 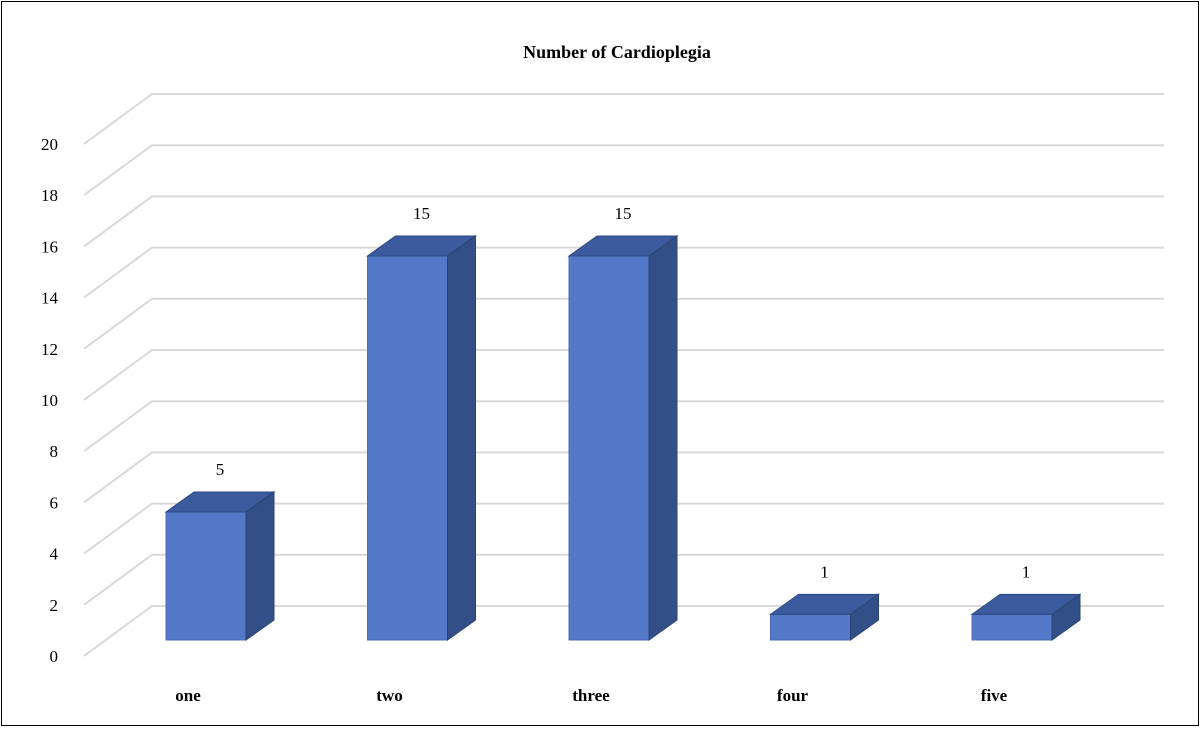 What do you see at coordinates (793, 695) in the screenshot?
I see `x-tick-label: four` at bounding box center [793, 695].